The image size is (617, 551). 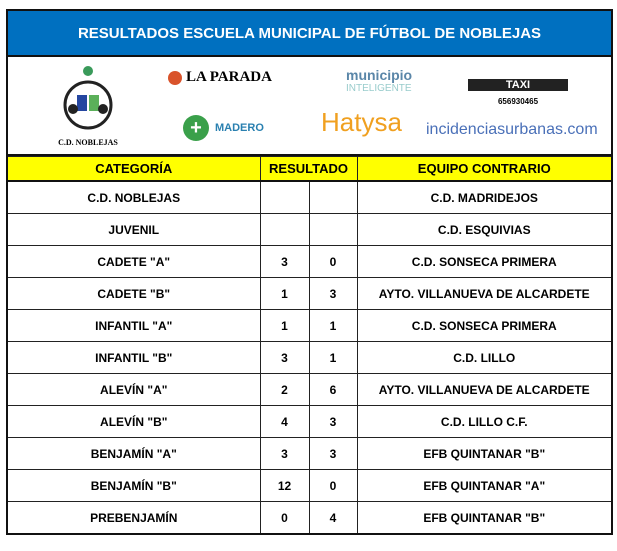 I want to click on table-row: BENJAMÍN "B" 12 0 EFB QUINTANAR "A", so click(x=309, y=485).